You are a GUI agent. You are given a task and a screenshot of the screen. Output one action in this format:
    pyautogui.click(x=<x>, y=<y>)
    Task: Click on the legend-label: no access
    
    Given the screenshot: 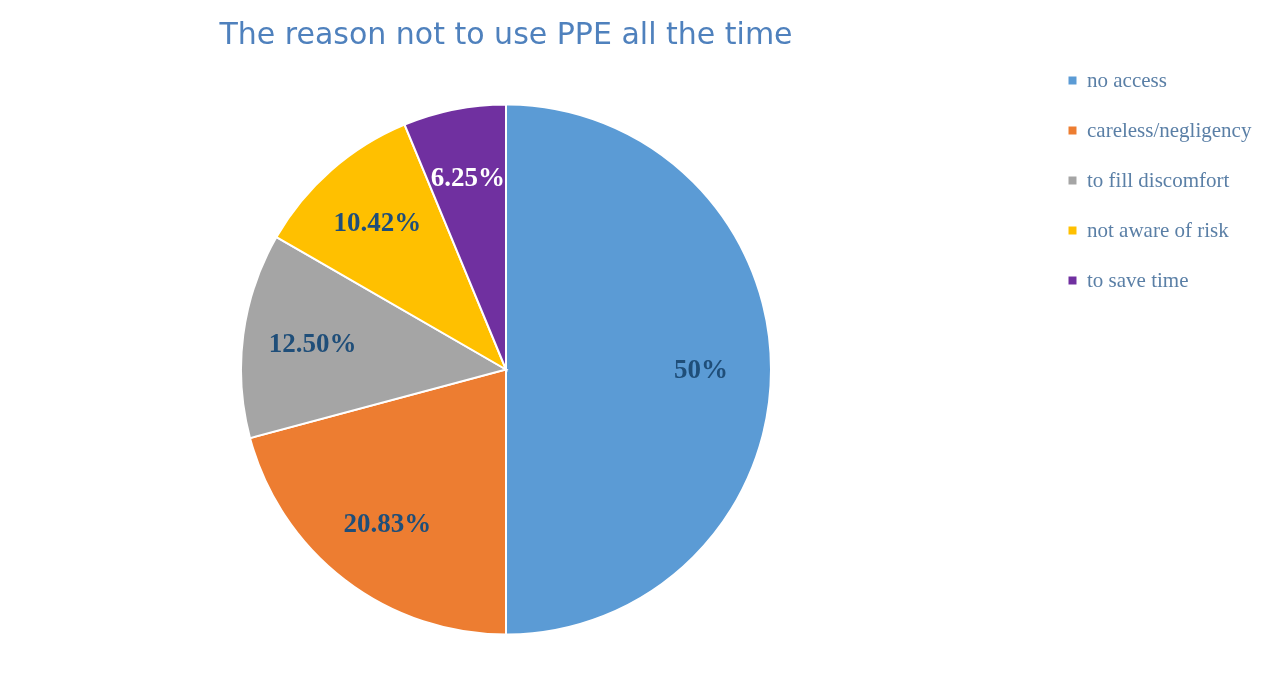 What is the action you would take?
    pyautogui.click(x=1127, y=79)
    